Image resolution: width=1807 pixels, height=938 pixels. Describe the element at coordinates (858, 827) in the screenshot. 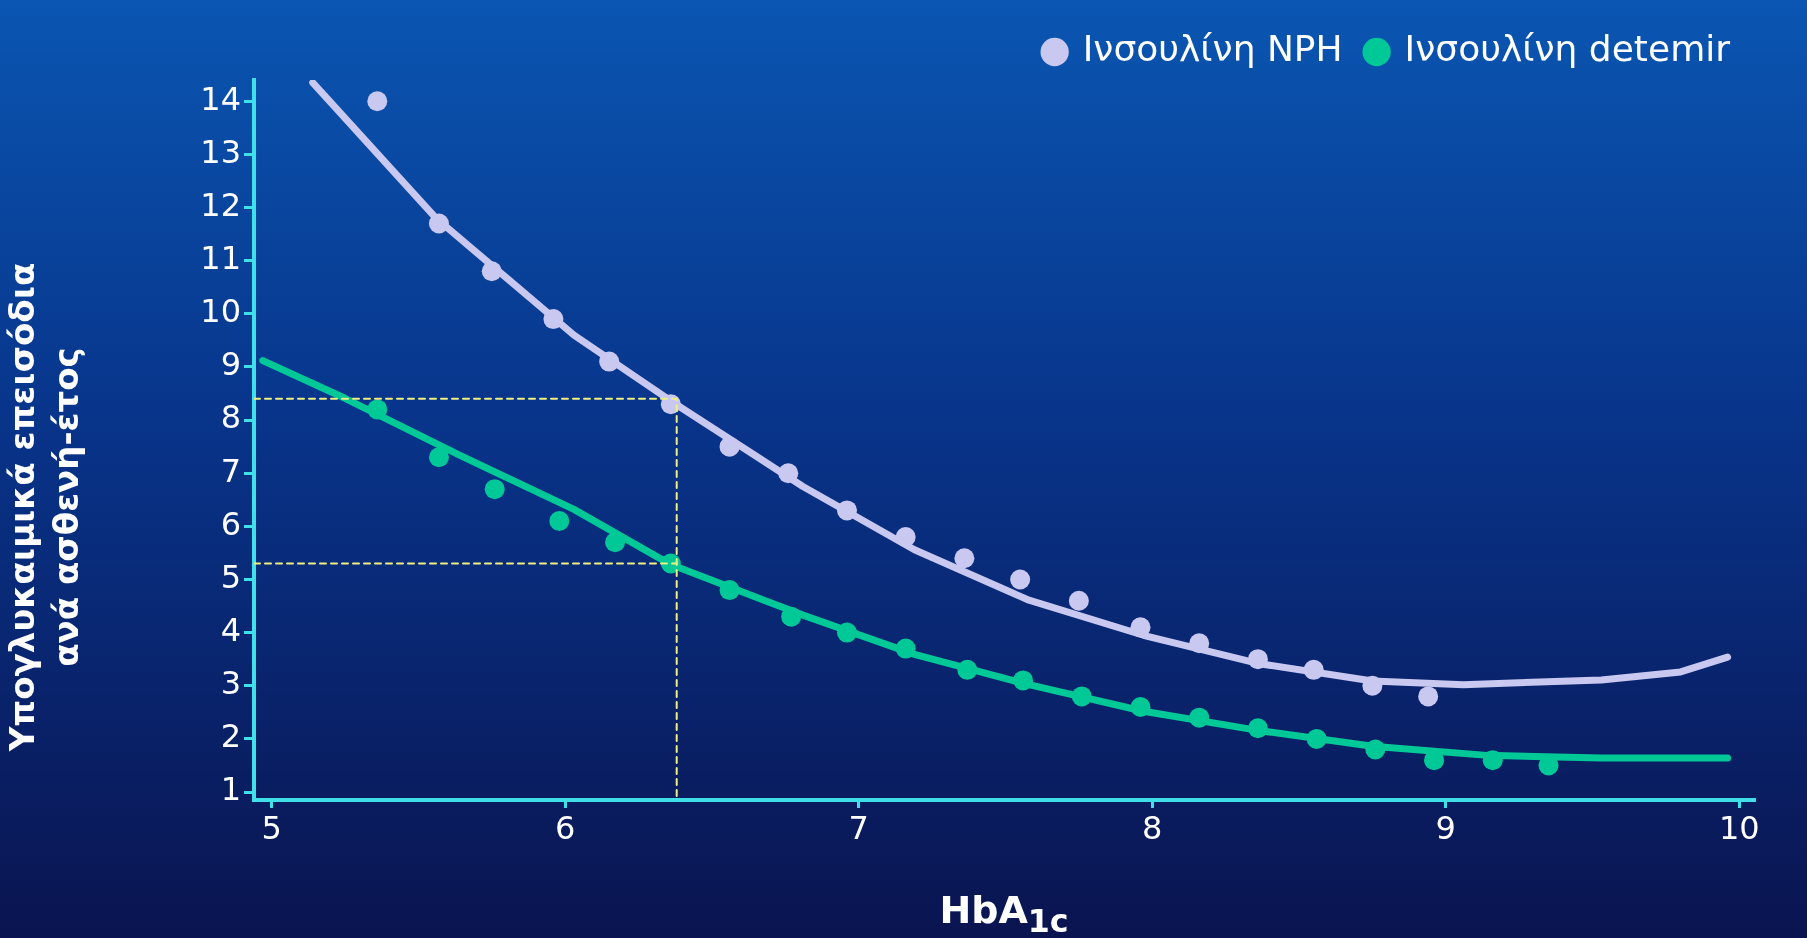

I see `x-tick-label: 7` at that location.